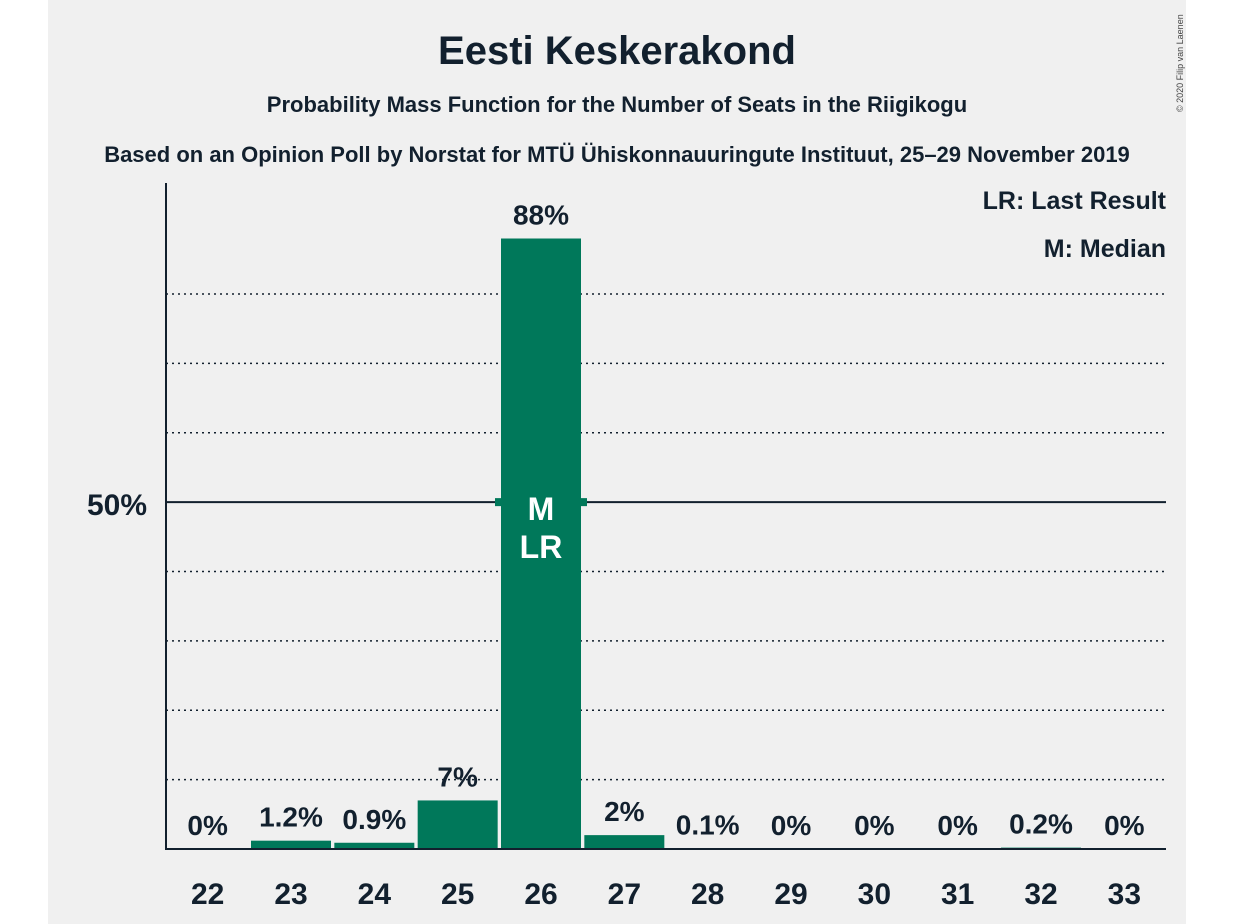  What do you see at coordinates (117, 505) in the screenshot?
I see `y-tick-label-50: 50%` at bounding box center [117, 505].